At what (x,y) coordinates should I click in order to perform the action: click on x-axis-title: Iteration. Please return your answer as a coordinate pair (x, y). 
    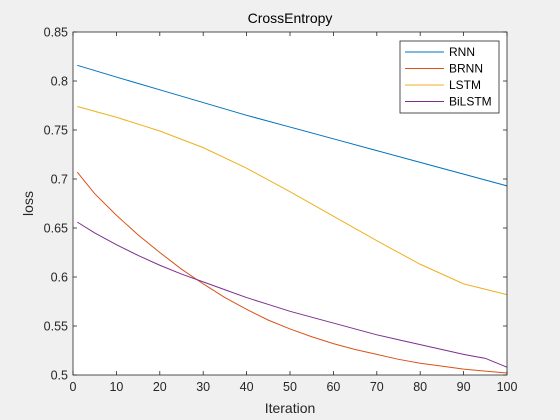
    Looking at the image, I should click on (290, 408).